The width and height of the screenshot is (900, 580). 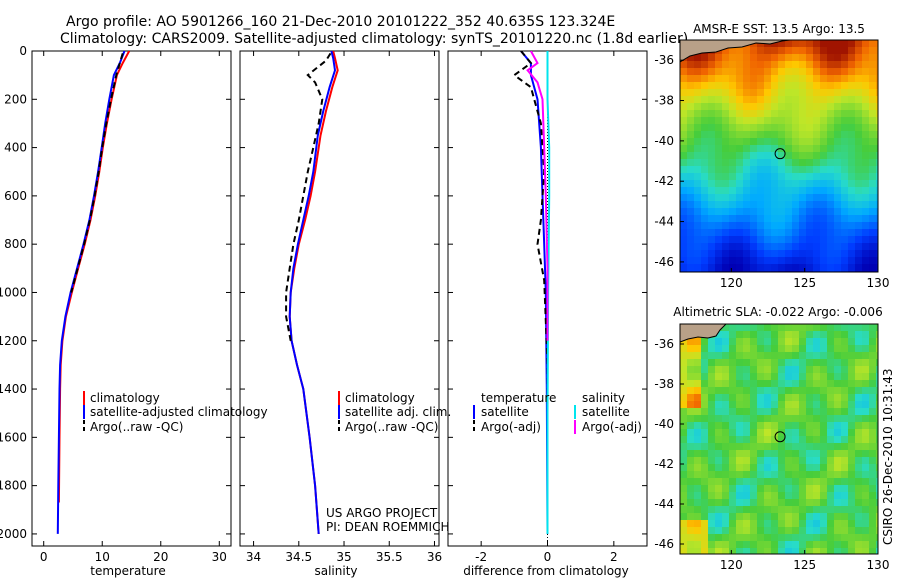 What do you see at coordinates (804, 283) in the screenshot?
I see `map-xtick-label: 125` at bounding box center [804, 283].